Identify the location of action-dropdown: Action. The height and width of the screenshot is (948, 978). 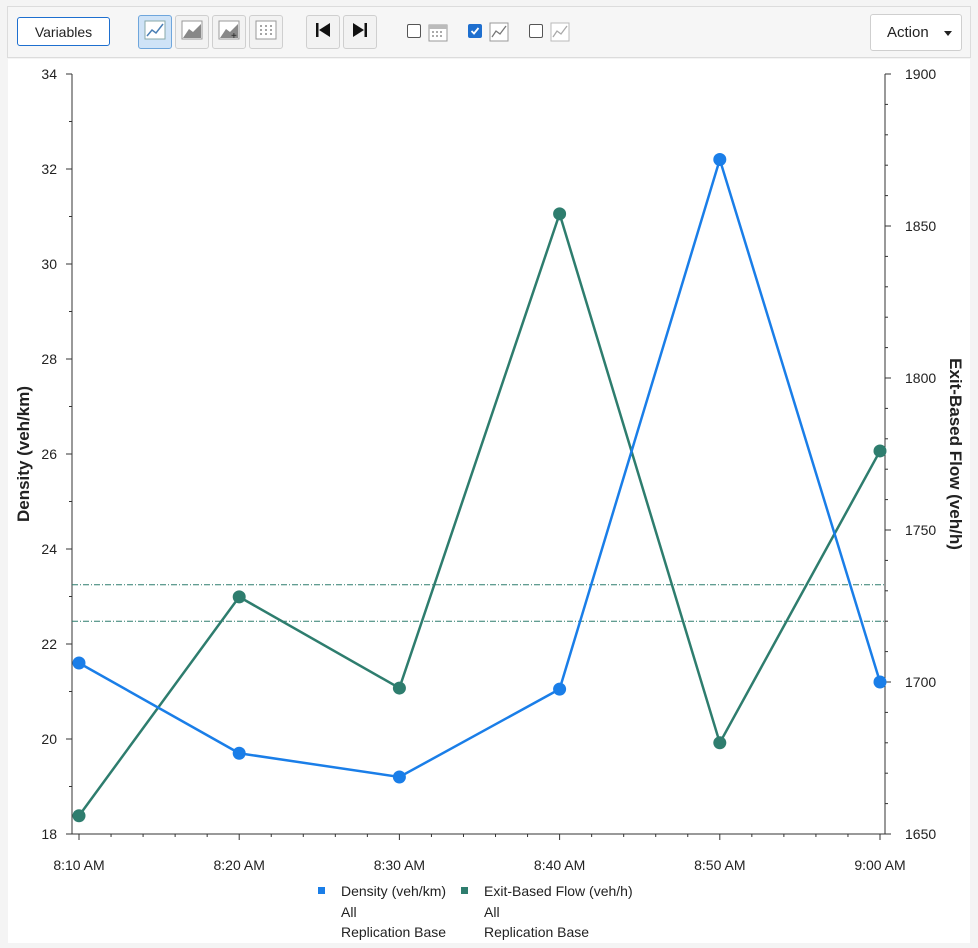
(916, 32).